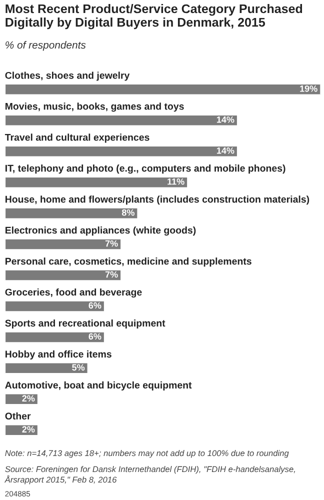  I want to click on text: Note: n=14,713 ages 18+; numbers may not add up to 100% due to rounding, so click(147, 454).